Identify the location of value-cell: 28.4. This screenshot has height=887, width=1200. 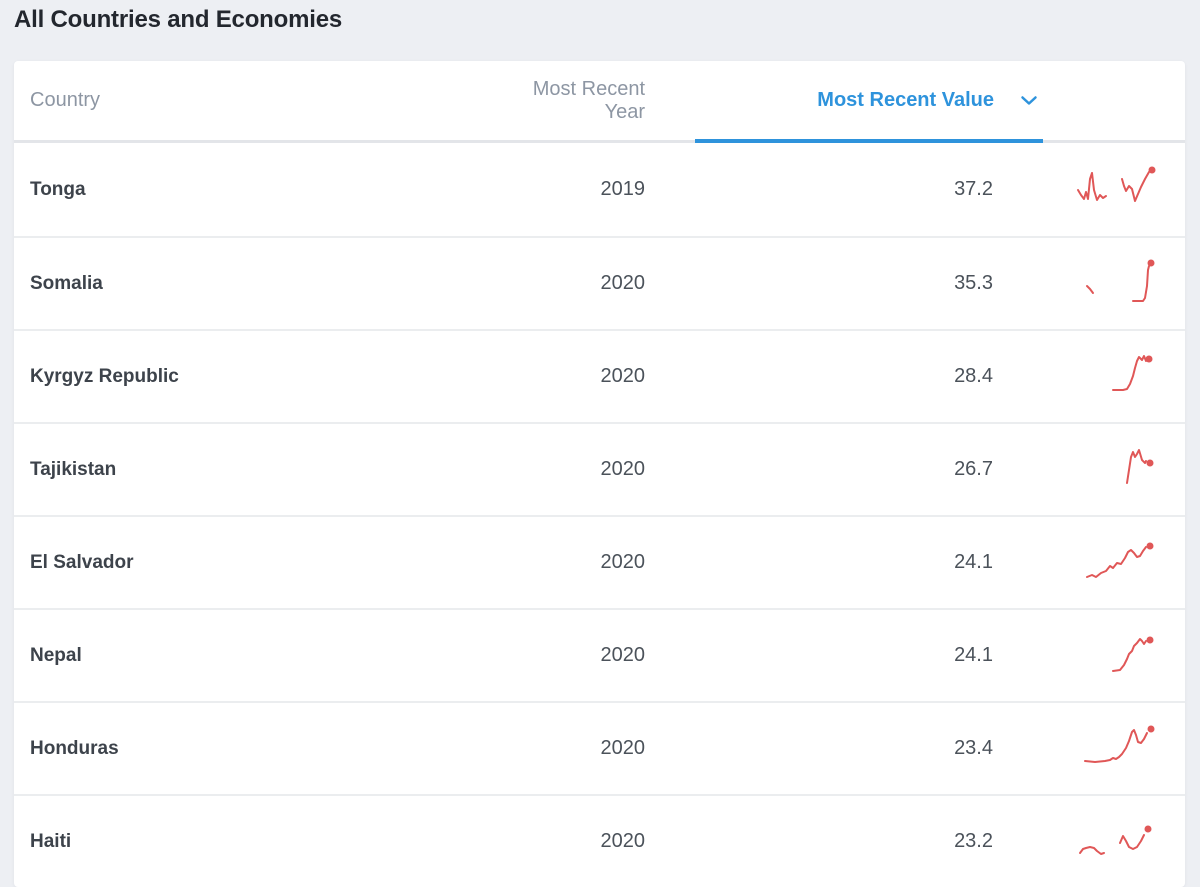
(973, 376).